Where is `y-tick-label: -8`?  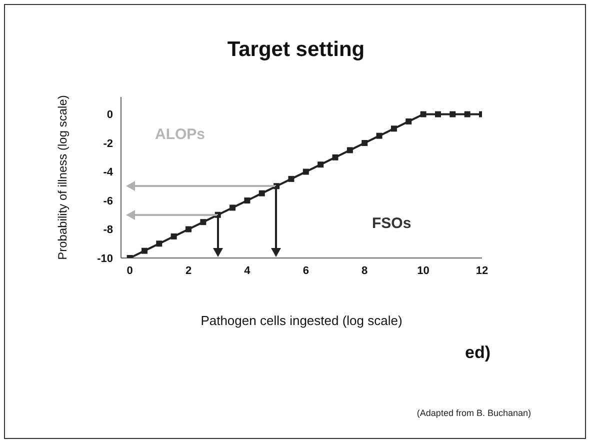
y-tick-label: -8 is located at coordinates (108, 230).